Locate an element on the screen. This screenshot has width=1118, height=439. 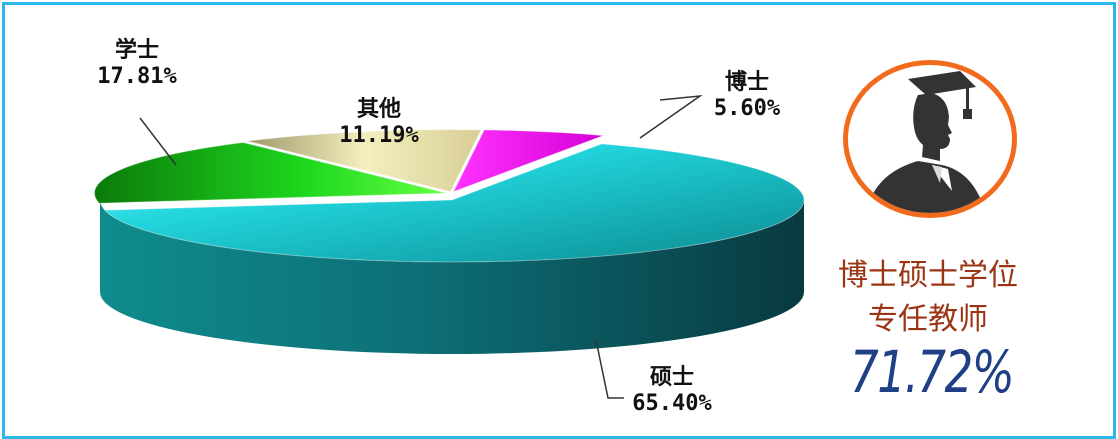
headline-percent: 71.72% is located at coordinates (932, 372).